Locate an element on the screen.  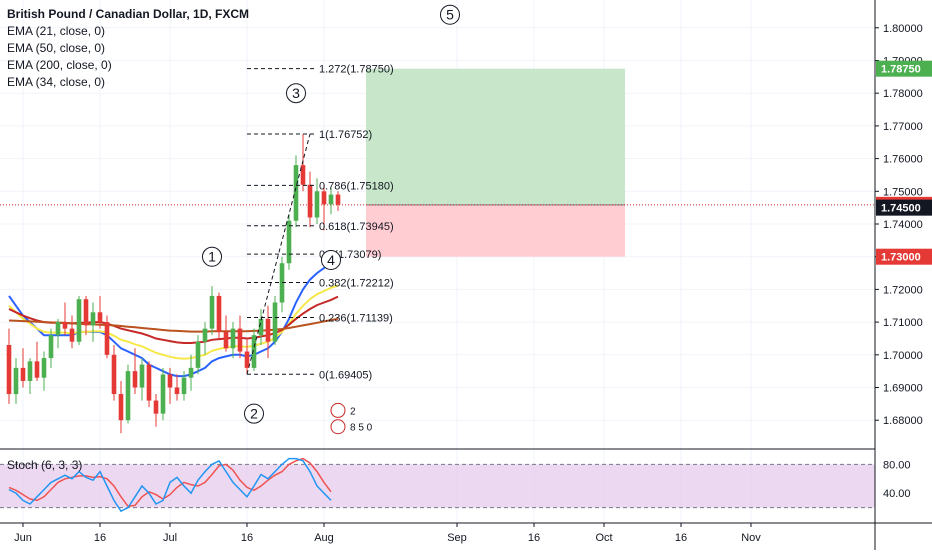
y-tick-label: 1.70000 is located at coordinates (903, 356).